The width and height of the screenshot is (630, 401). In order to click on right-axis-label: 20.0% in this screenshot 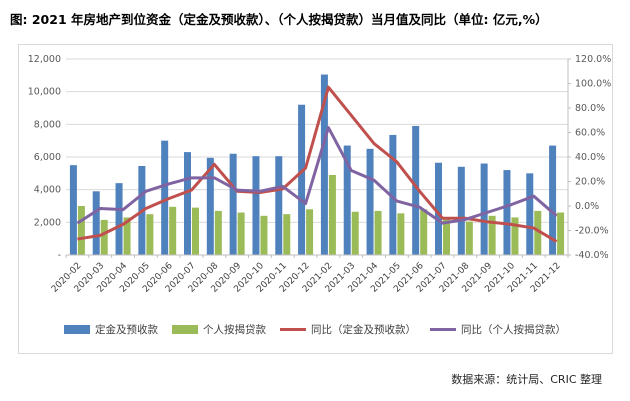, I will do `click(590, 182)`.